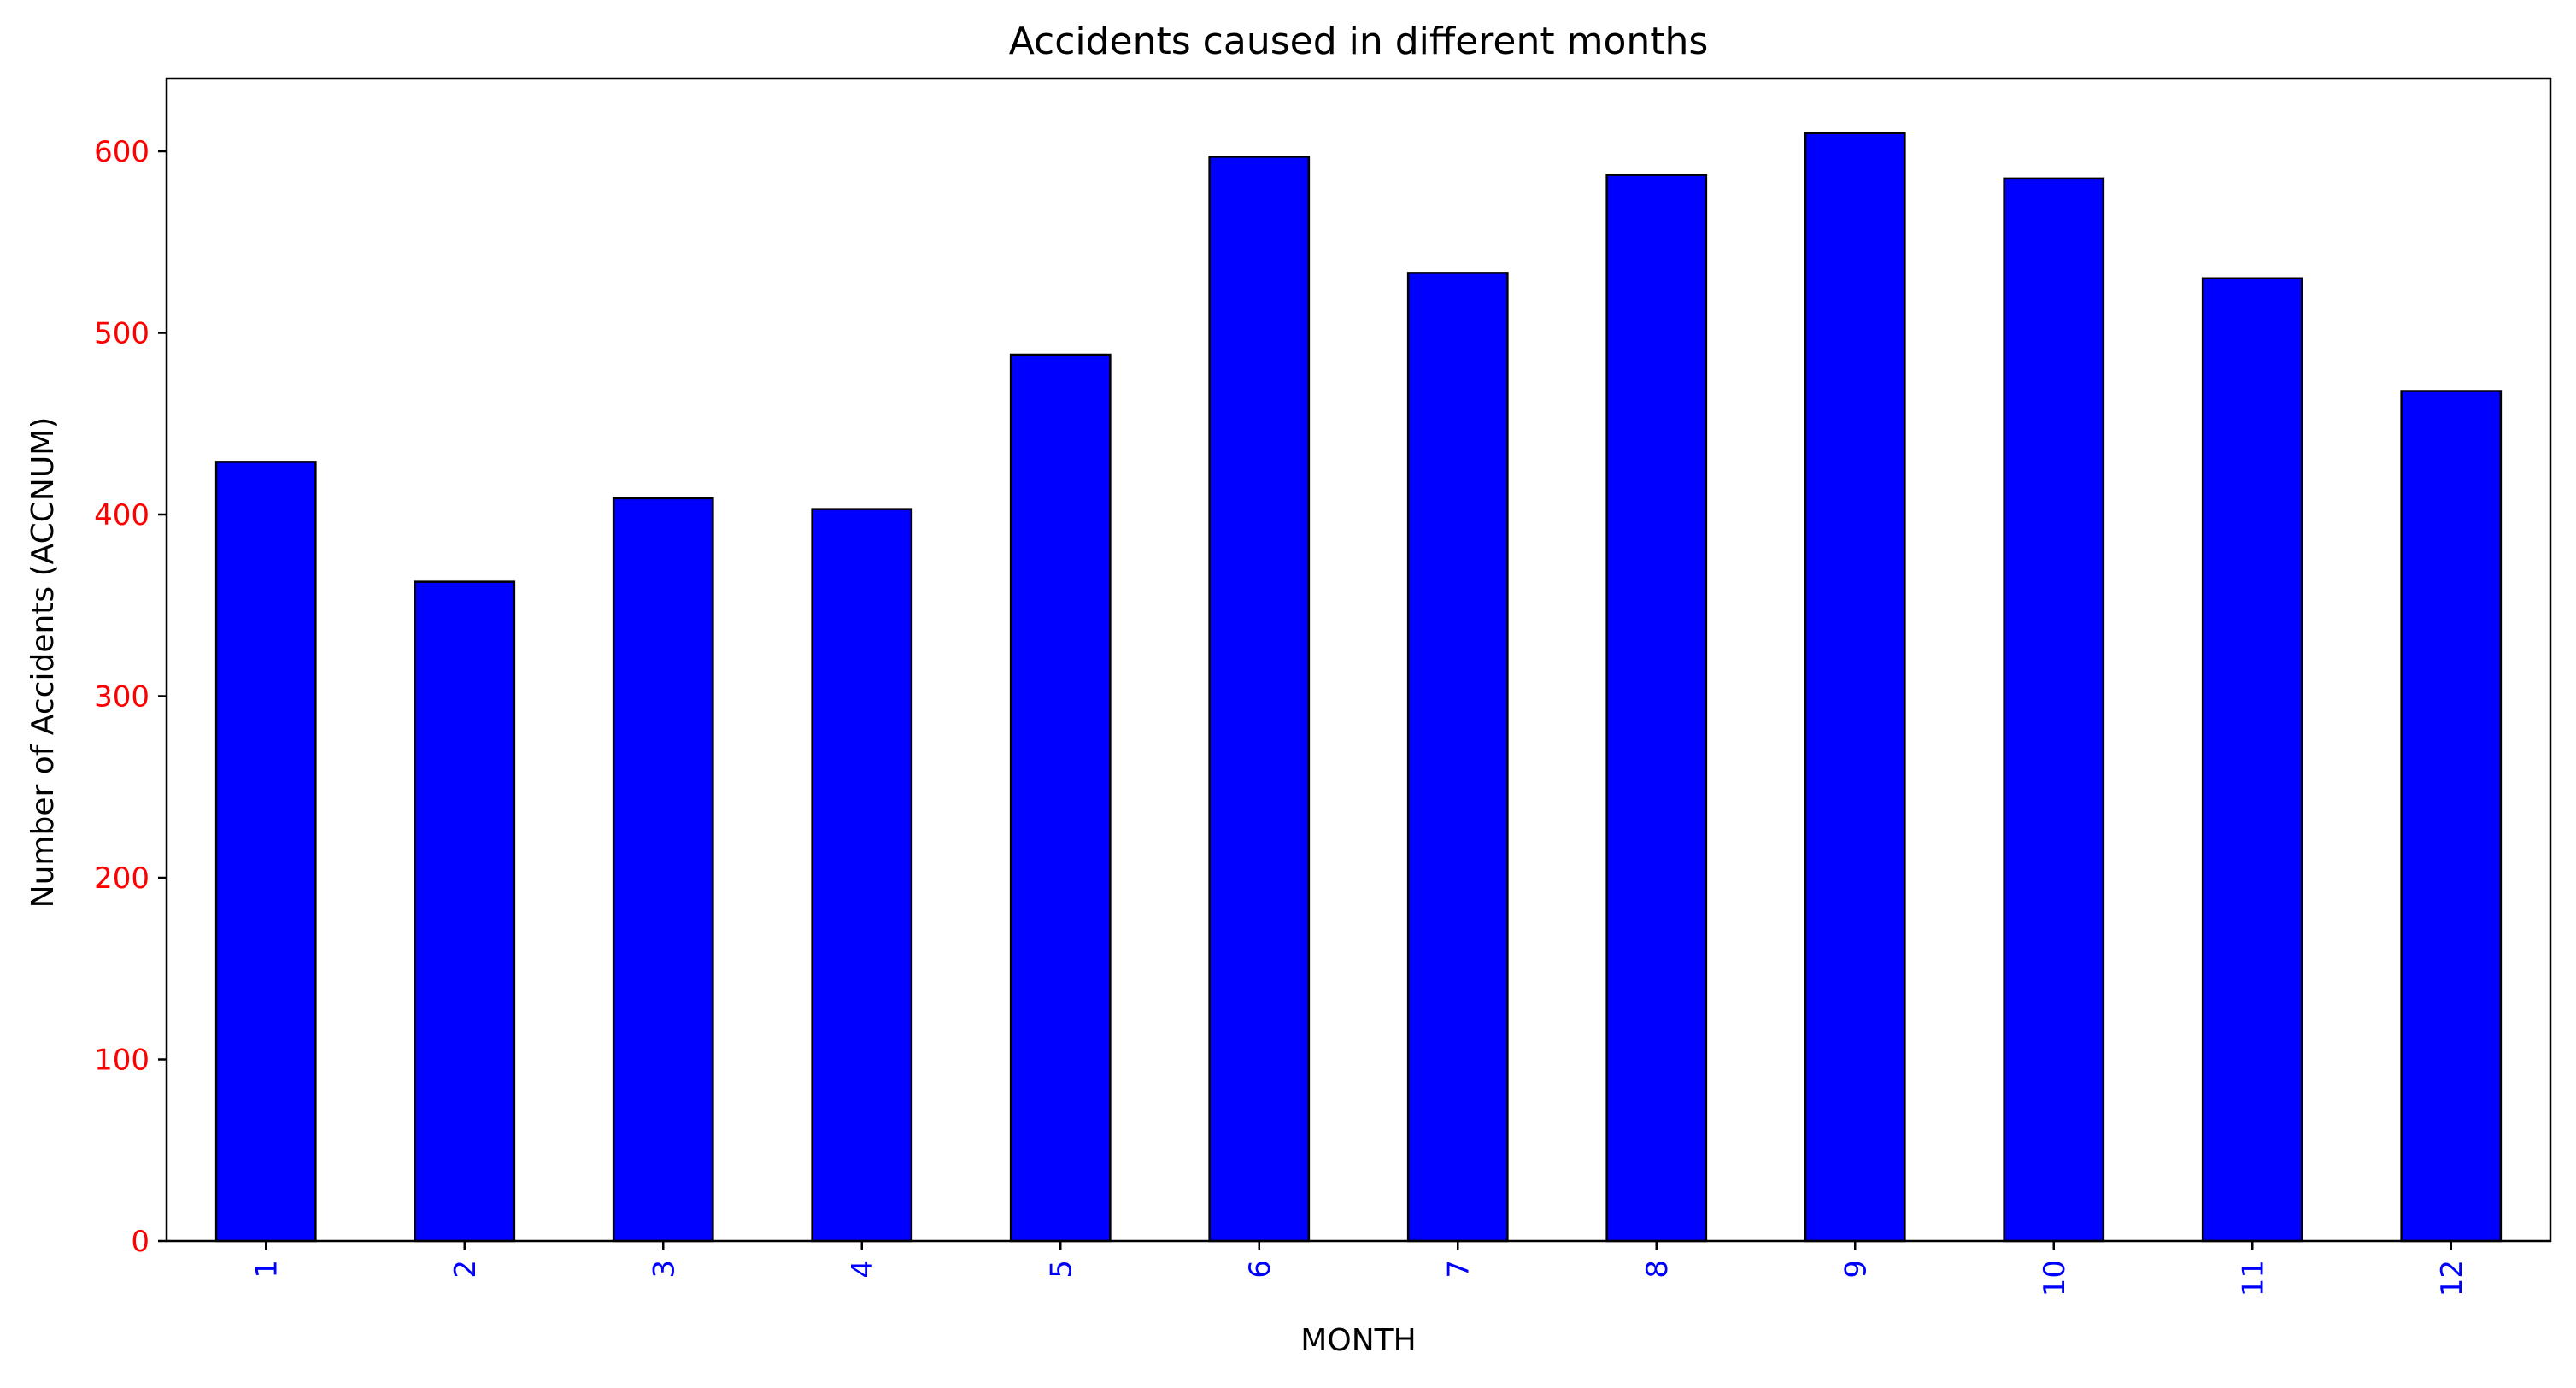 The width and height of the screenshot is (2576, 1388). What do you see at coordinates (2253, 1279) in the screenshot?
I see `x-tick-label: 11` at bounding box center [2253, 1279].